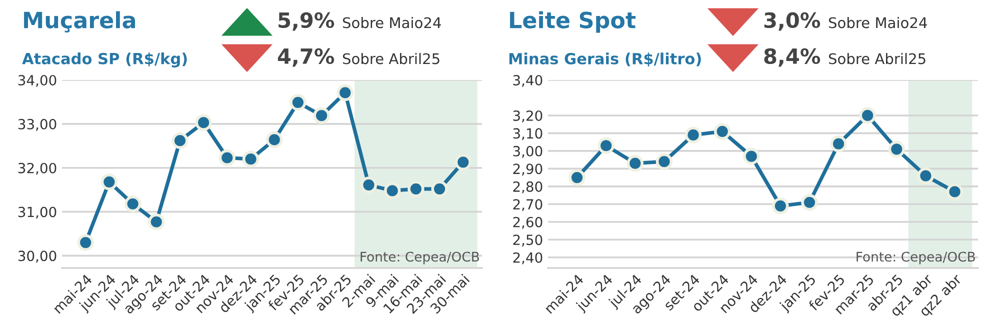 This screenshot has width=987, height=332. I want to click on chart-title: Muçarela, so click(79, 21).